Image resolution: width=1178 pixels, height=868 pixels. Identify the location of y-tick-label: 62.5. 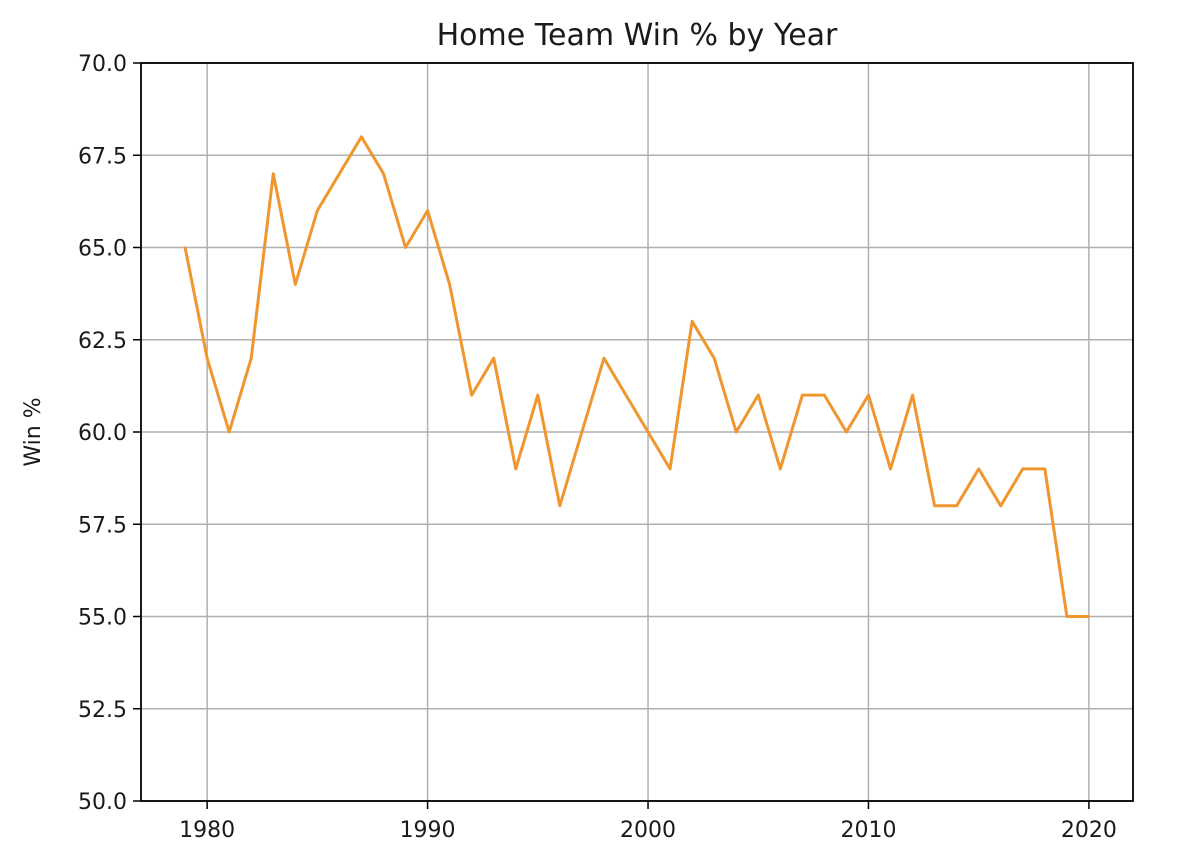
(102, 341).